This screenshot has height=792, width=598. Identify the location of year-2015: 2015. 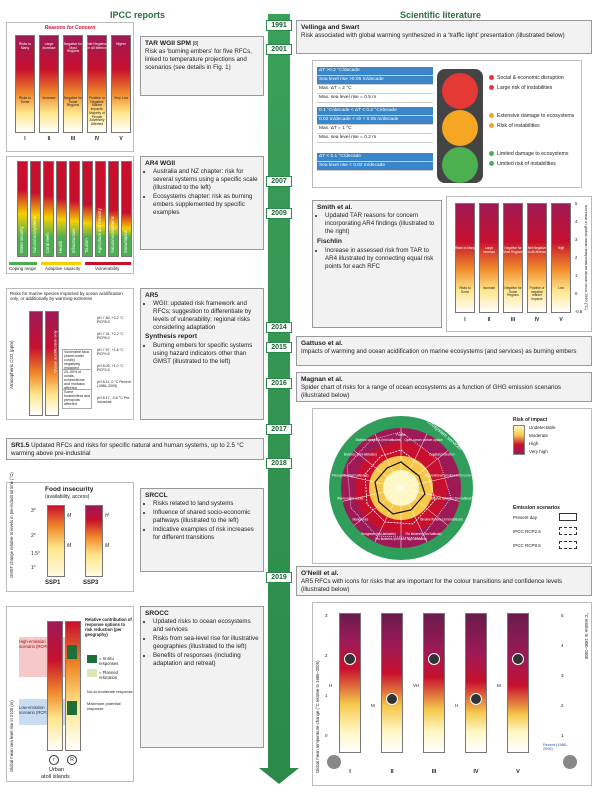
(279, 347).